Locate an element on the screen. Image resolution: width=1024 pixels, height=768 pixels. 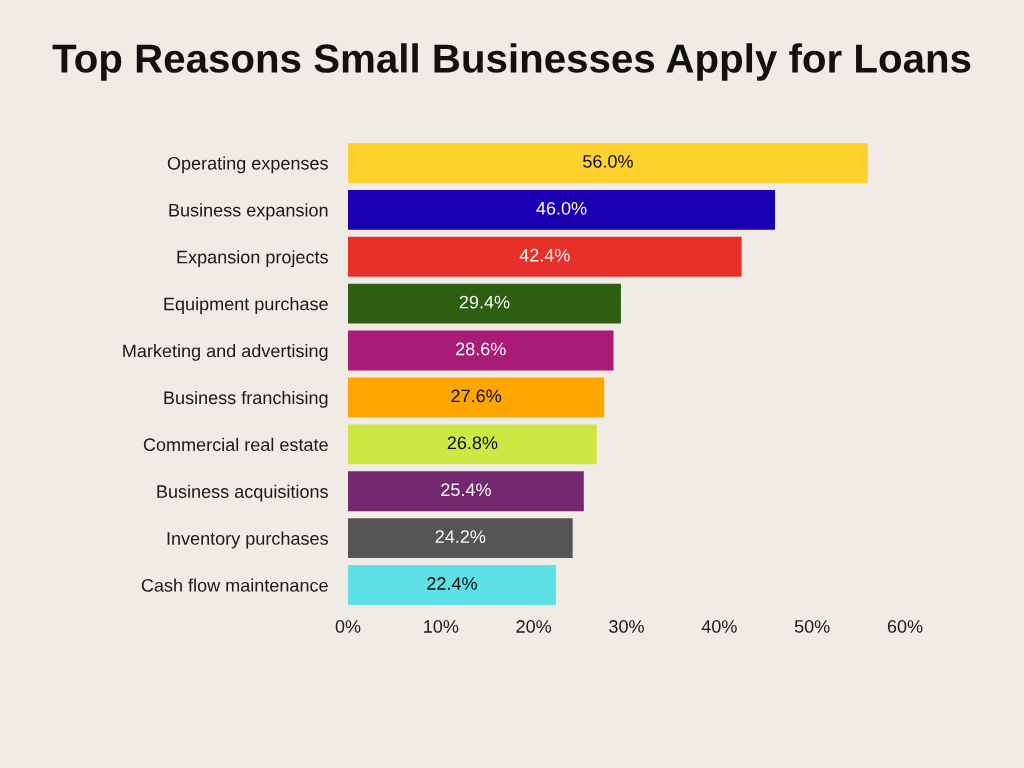
y-tick-label: Business franchising is located at coordinates (246, 399).